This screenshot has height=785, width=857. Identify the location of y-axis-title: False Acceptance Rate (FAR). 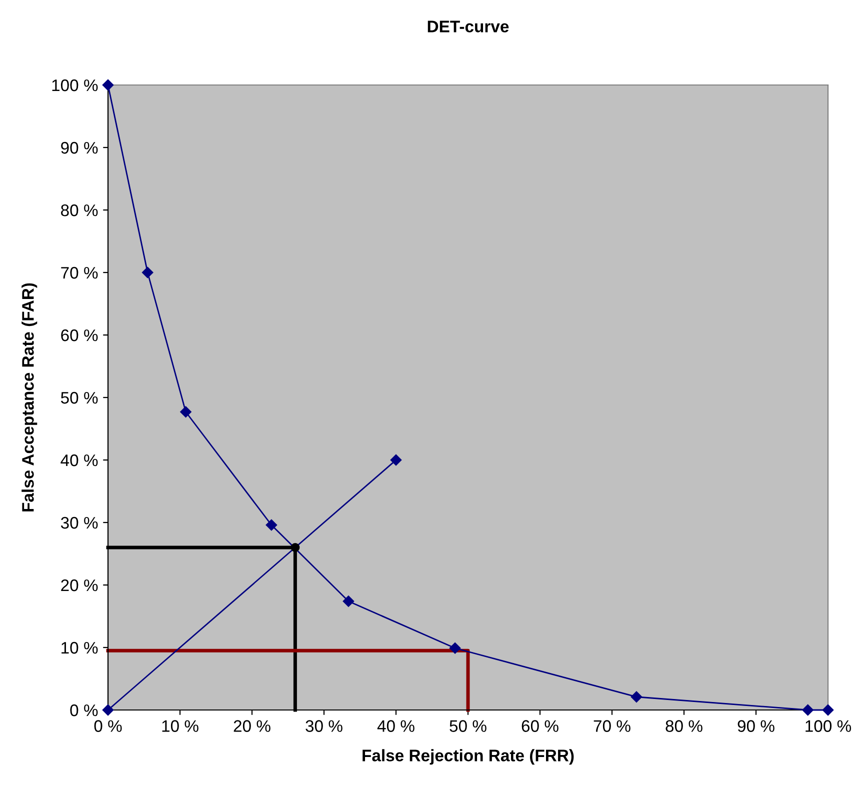
(30, 397).